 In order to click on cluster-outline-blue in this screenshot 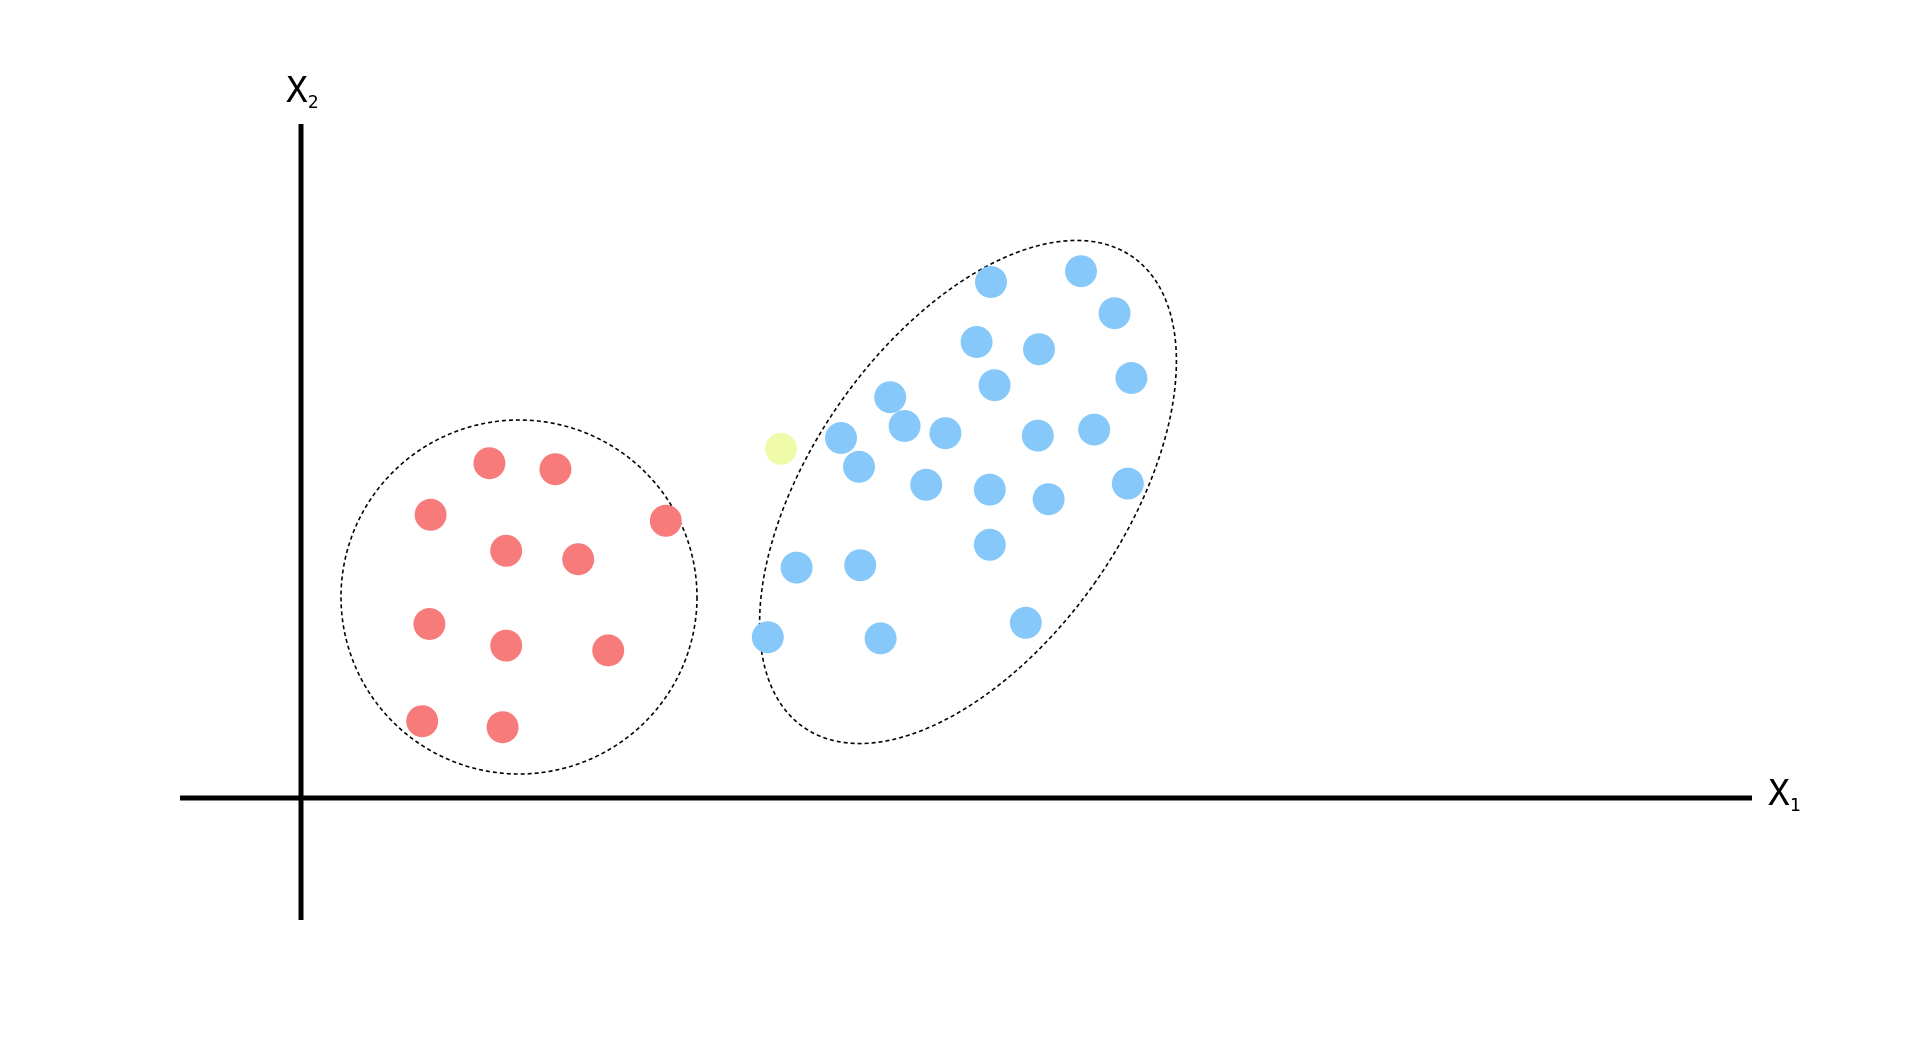, I will do `click(968, 492)`.